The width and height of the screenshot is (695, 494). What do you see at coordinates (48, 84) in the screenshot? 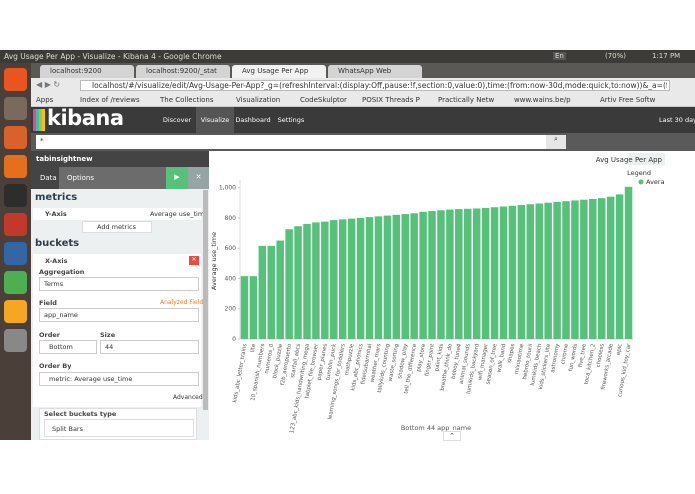
I see `nav-buttons: ◀ ▶ ↻` at bounding box center [48, 84].